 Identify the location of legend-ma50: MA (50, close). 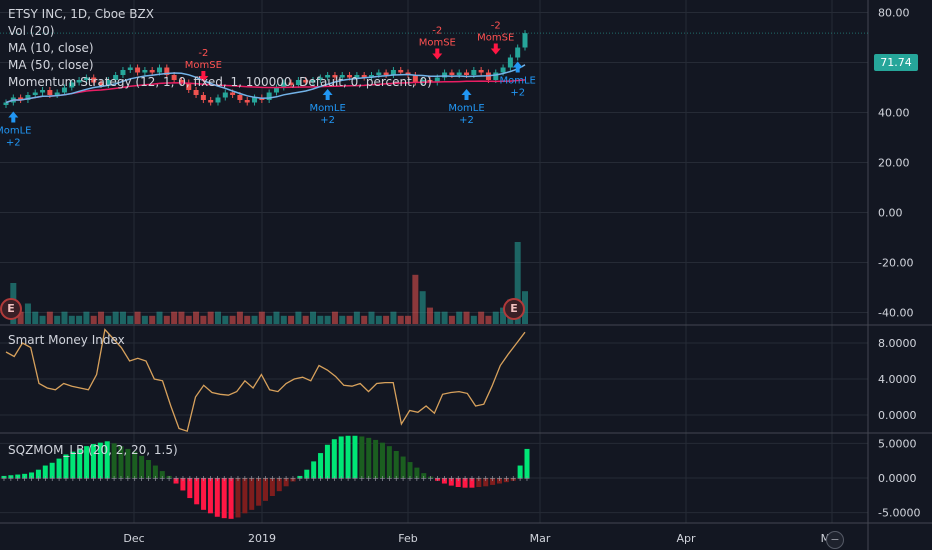
(51, 65).